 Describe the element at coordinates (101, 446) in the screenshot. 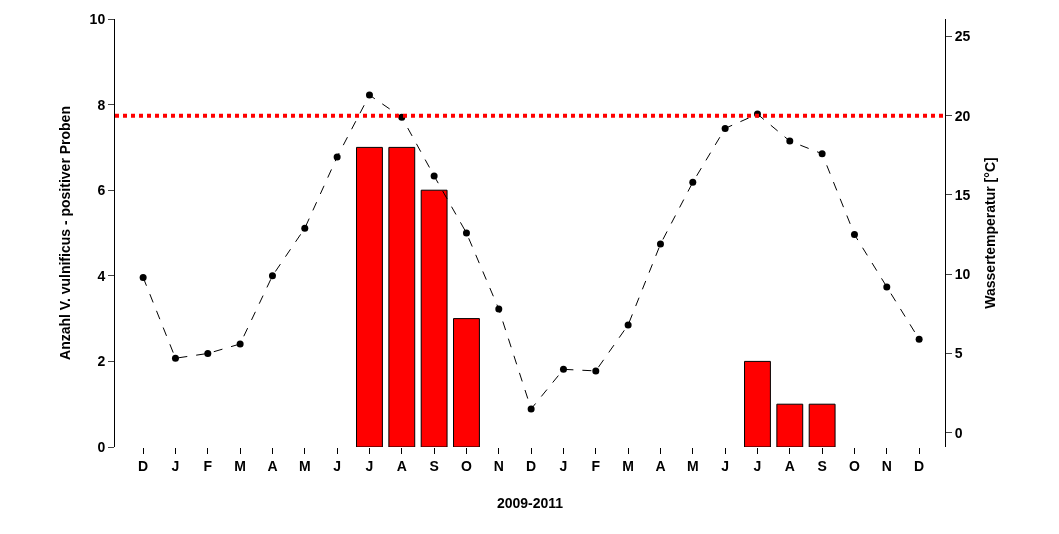

I see `y-tick-label: 0` at that location.